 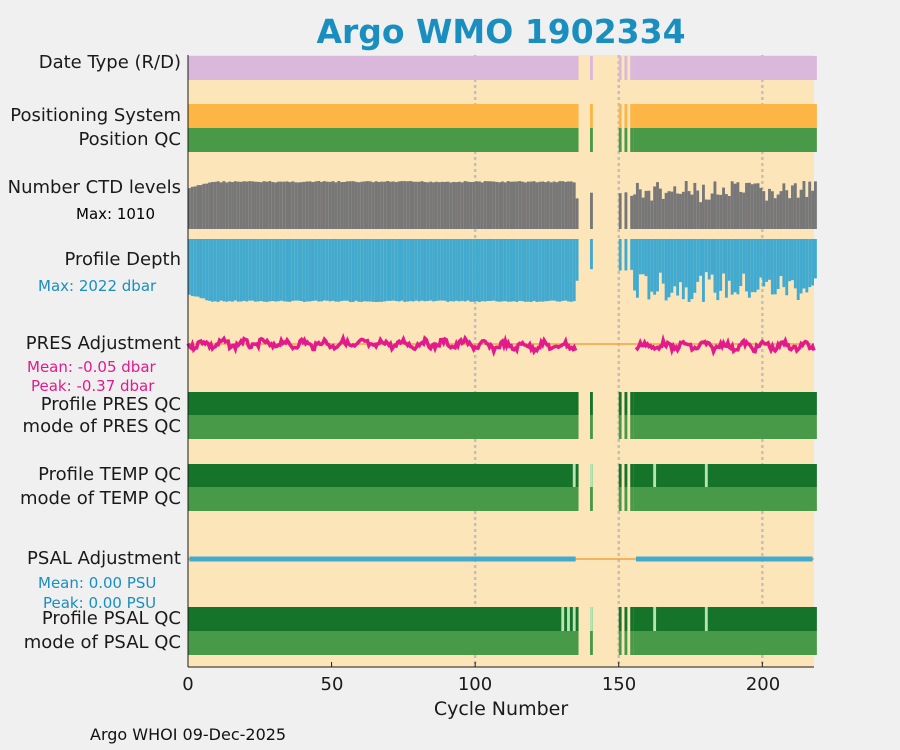 I want to click on pres-mean: Mean: -0.05 dbar, so click(x=91, y=367).